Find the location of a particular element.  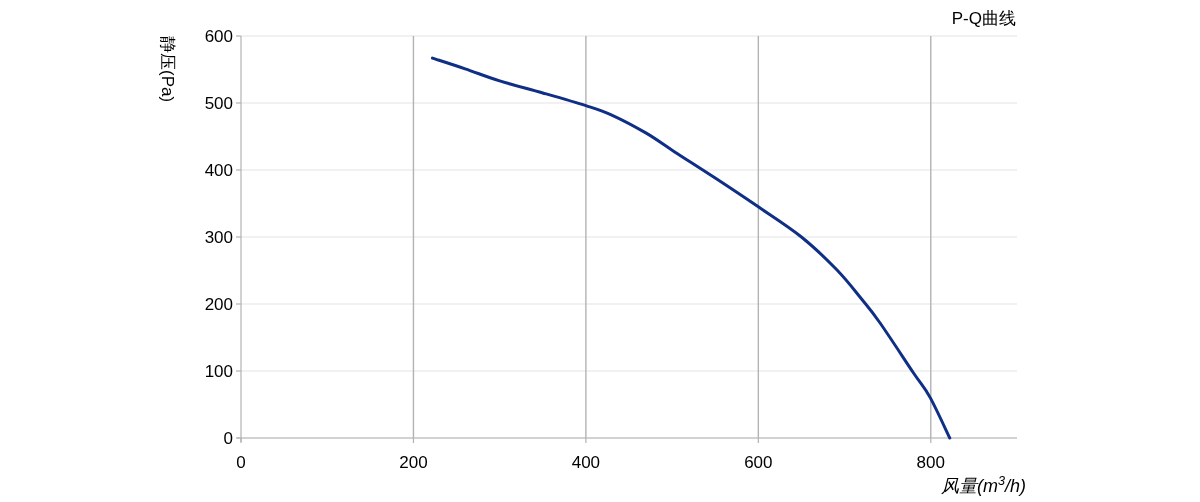

y-tick-label: 200 is located at coordinates (218, 304).